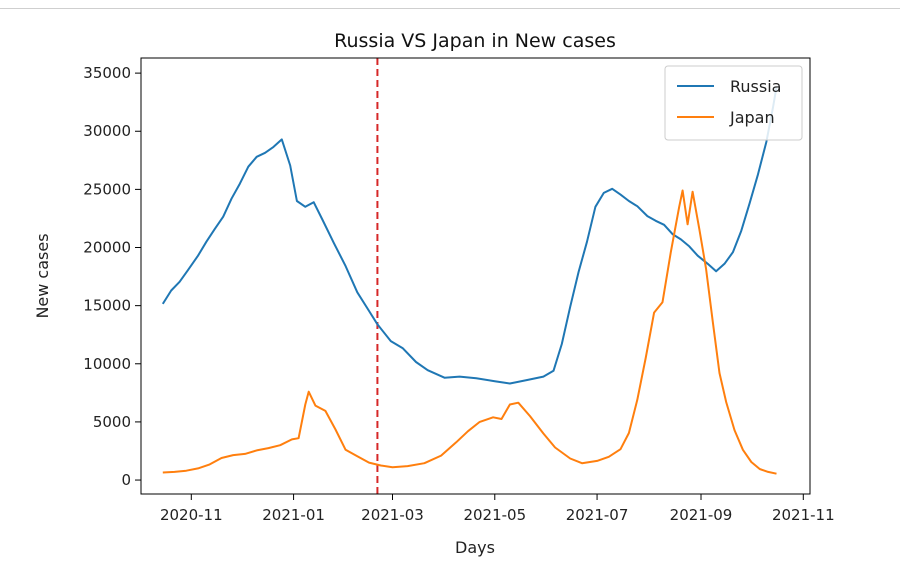 This screenshot has width=900, height=580. What do you see at coordinates (191, 515) in the screenshot?
I see `x-tick-label: 2020-11` at bounding box center [191, 515].